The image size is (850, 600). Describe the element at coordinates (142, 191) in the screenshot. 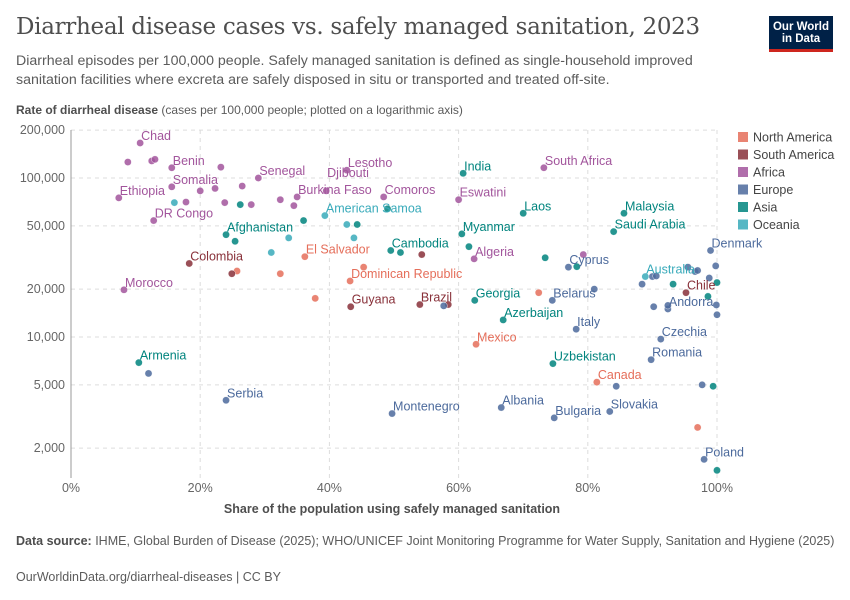

I see `point-label: Ethiopia` at that location.